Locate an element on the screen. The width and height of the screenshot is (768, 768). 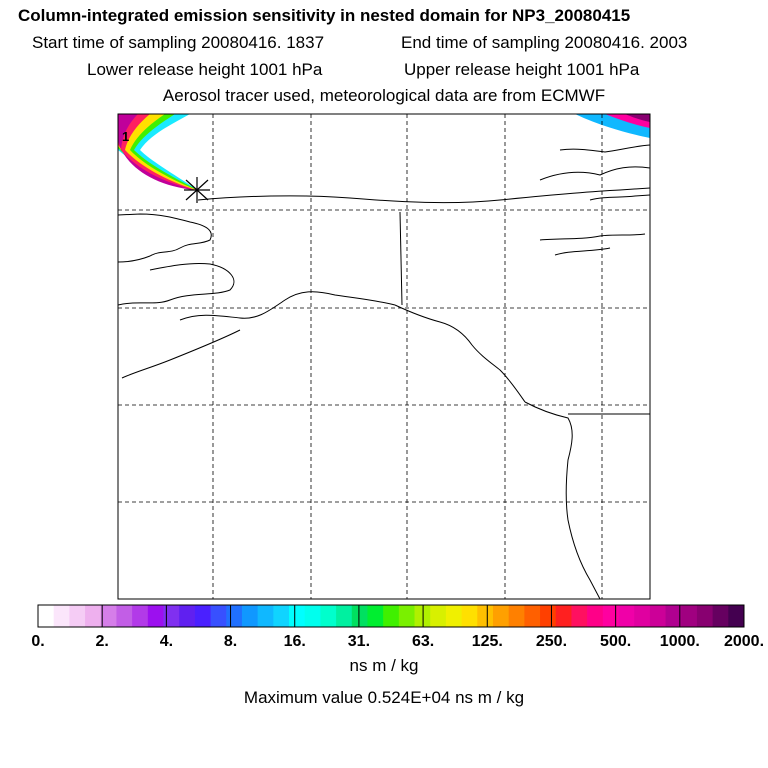
lower-height-label: Lower release height 1001 hPa is located at coordinates (205, 69).